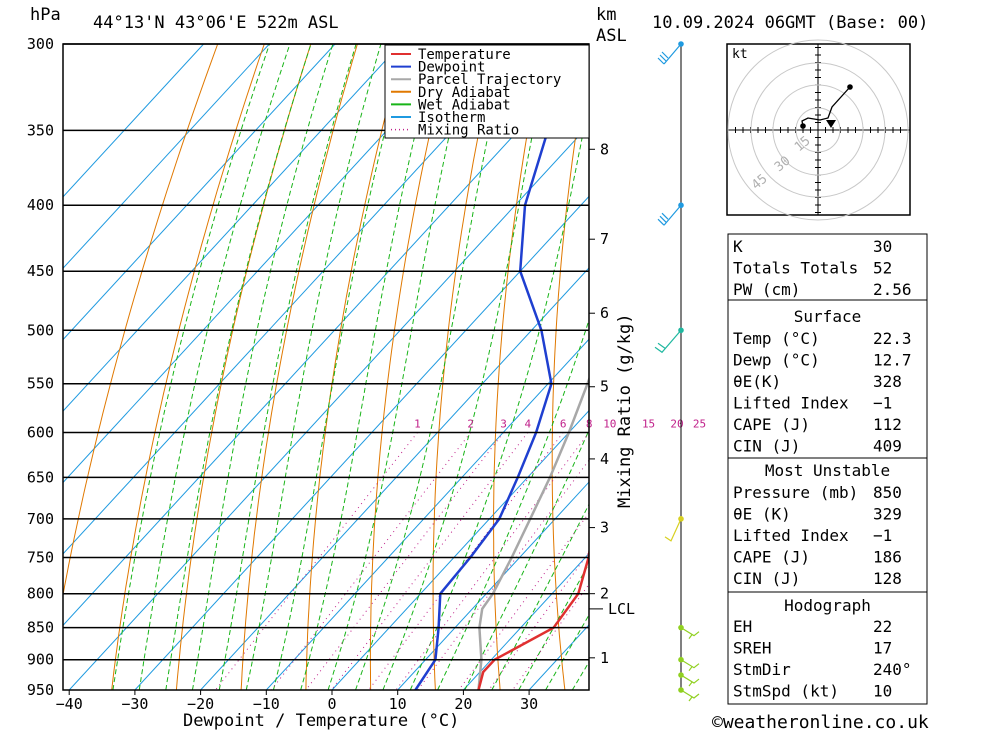 The image size is (1000, 737). Describe the element at coordinates (40, 271) in the screenshot. I see `pressure-tick-label: 450` at that location.